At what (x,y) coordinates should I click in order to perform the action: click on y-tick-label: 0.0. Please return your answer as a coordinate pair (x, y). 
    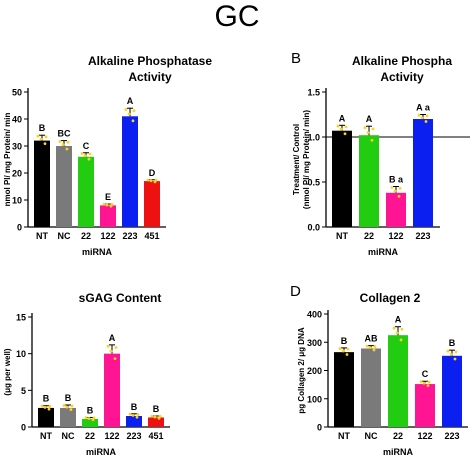
    Looking at the image, I should click on (313, 228).